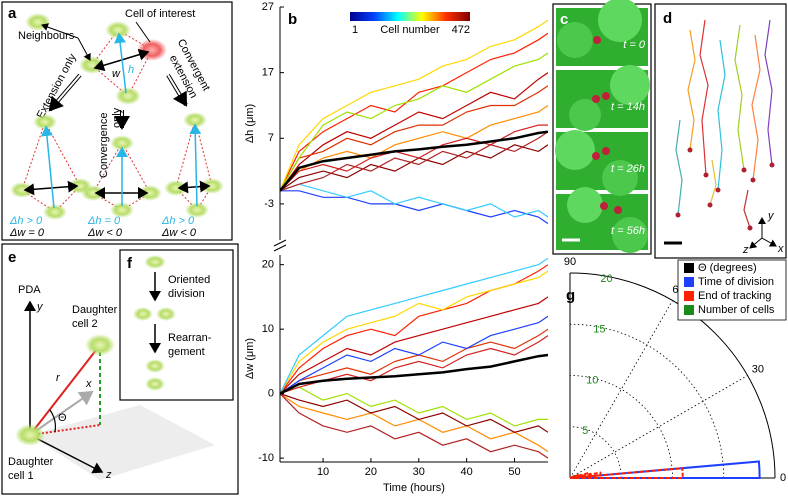  Describe the element at coordinates (160, 14) in the screenshot. I see `cell-of-interest-label: Cell of interest` at that location.